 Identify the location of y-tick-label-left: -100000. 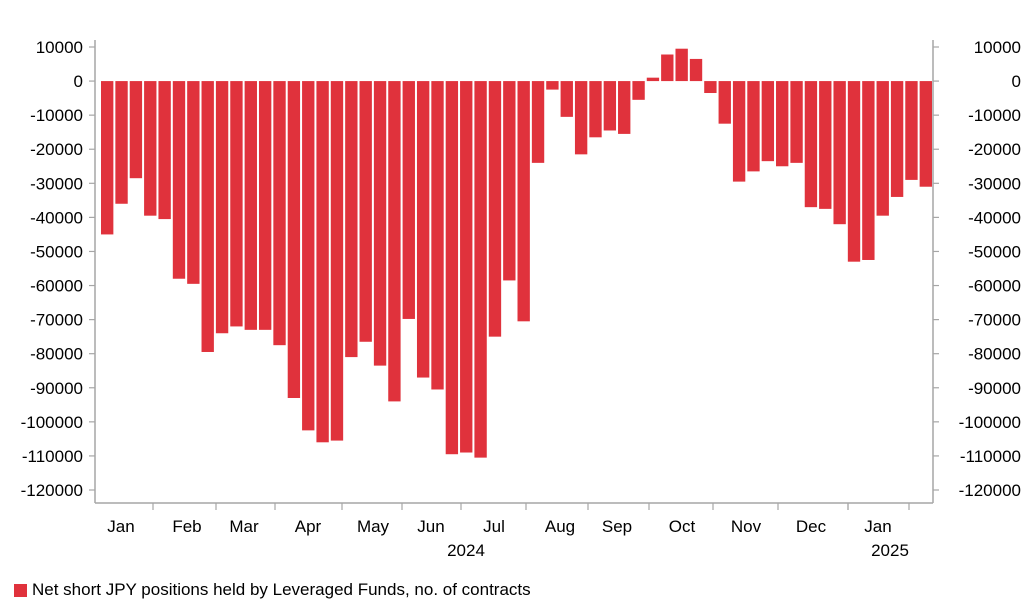
(52, 422).